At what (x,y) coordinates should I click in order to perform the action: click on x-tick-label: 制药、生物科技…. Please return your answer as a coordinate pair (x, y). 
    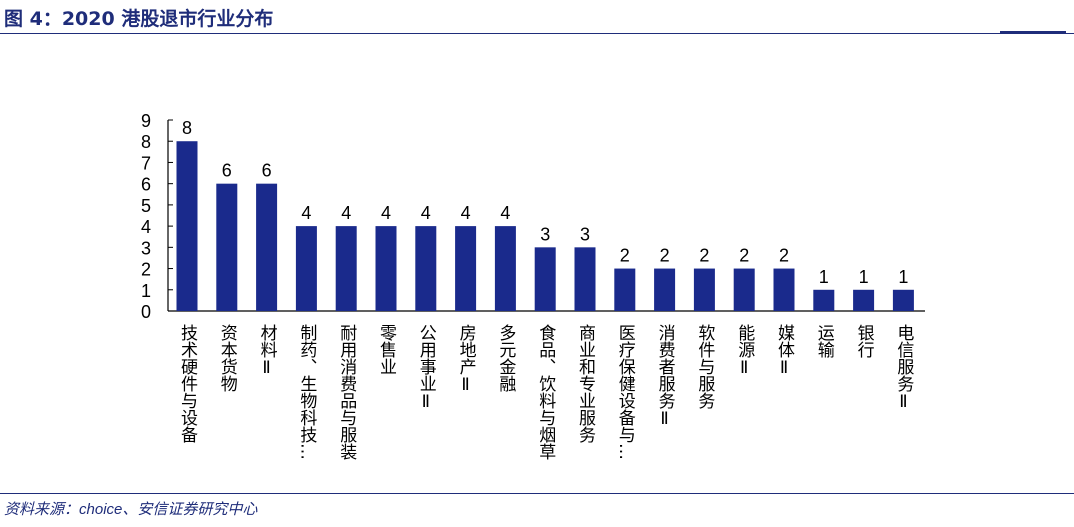
    Looking at the image, I should click on (306, 392).